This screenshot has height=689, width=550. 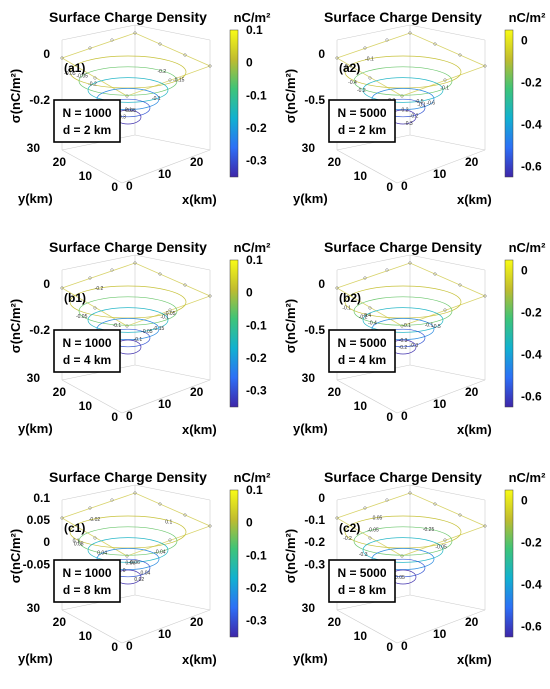 I want to click on y-tick: 0, so click(x=114, y=647).